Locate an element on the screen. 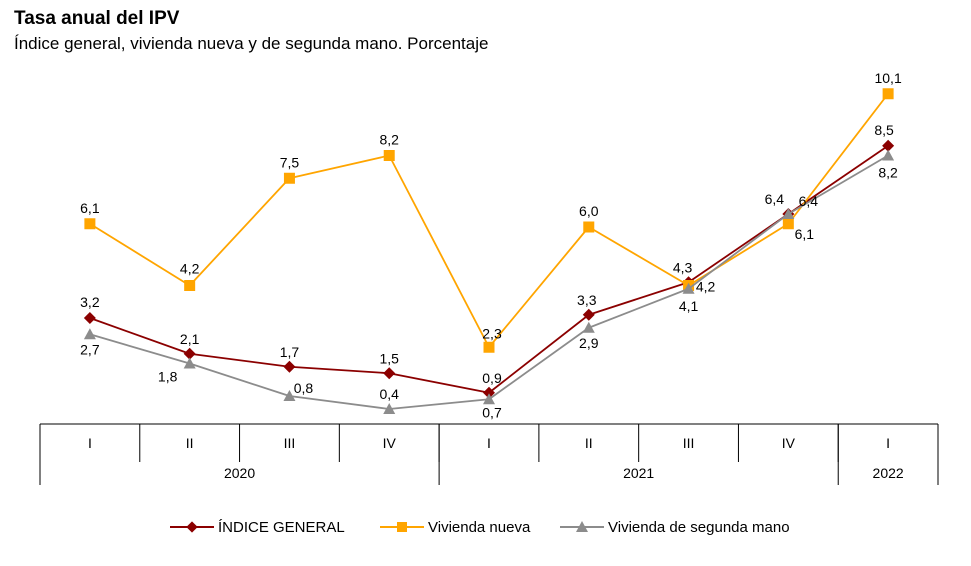 Image resolution: width=971 pixels, height=566 pixels. year-label: 2020 is located at coordinates (239, 473).